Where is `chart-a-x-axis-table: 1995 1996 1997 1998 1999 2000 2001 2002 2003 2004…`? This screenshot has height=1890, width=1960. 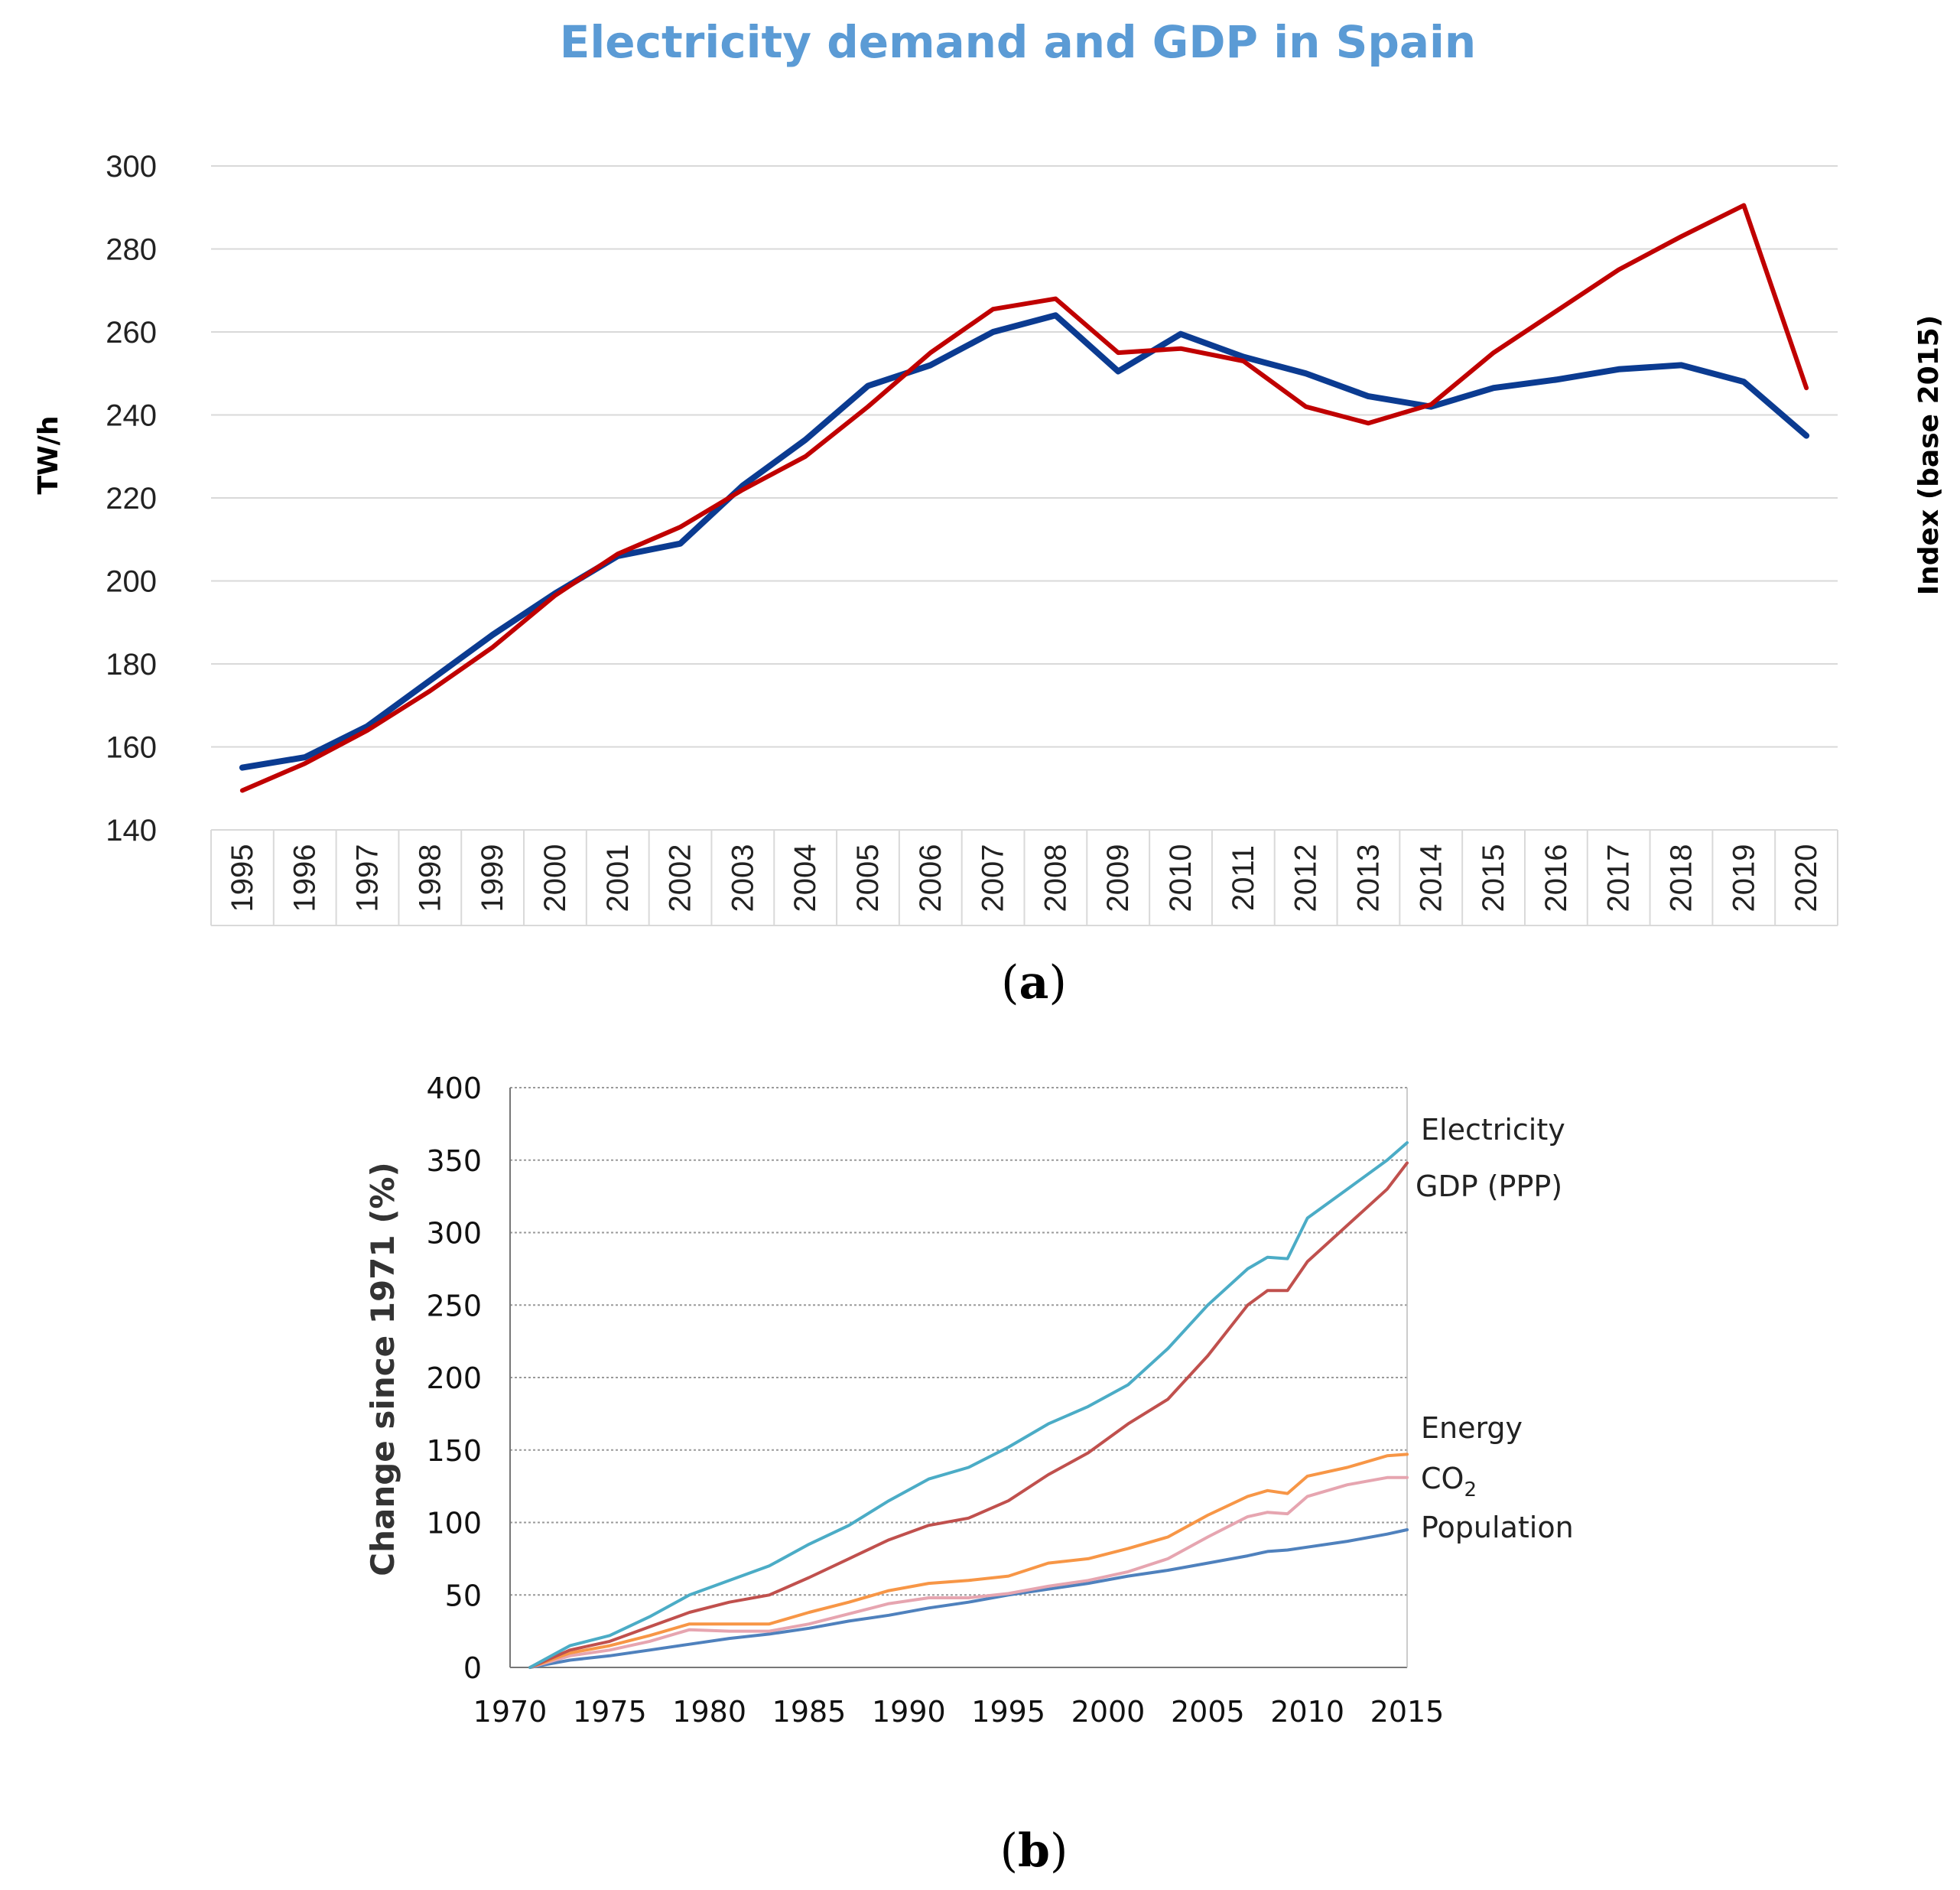
chart-a-x-axis-table: 1995 1996 1997 1998 1999 2000 2001 2002 2003 2004… is located at coordinates (1024, 877).